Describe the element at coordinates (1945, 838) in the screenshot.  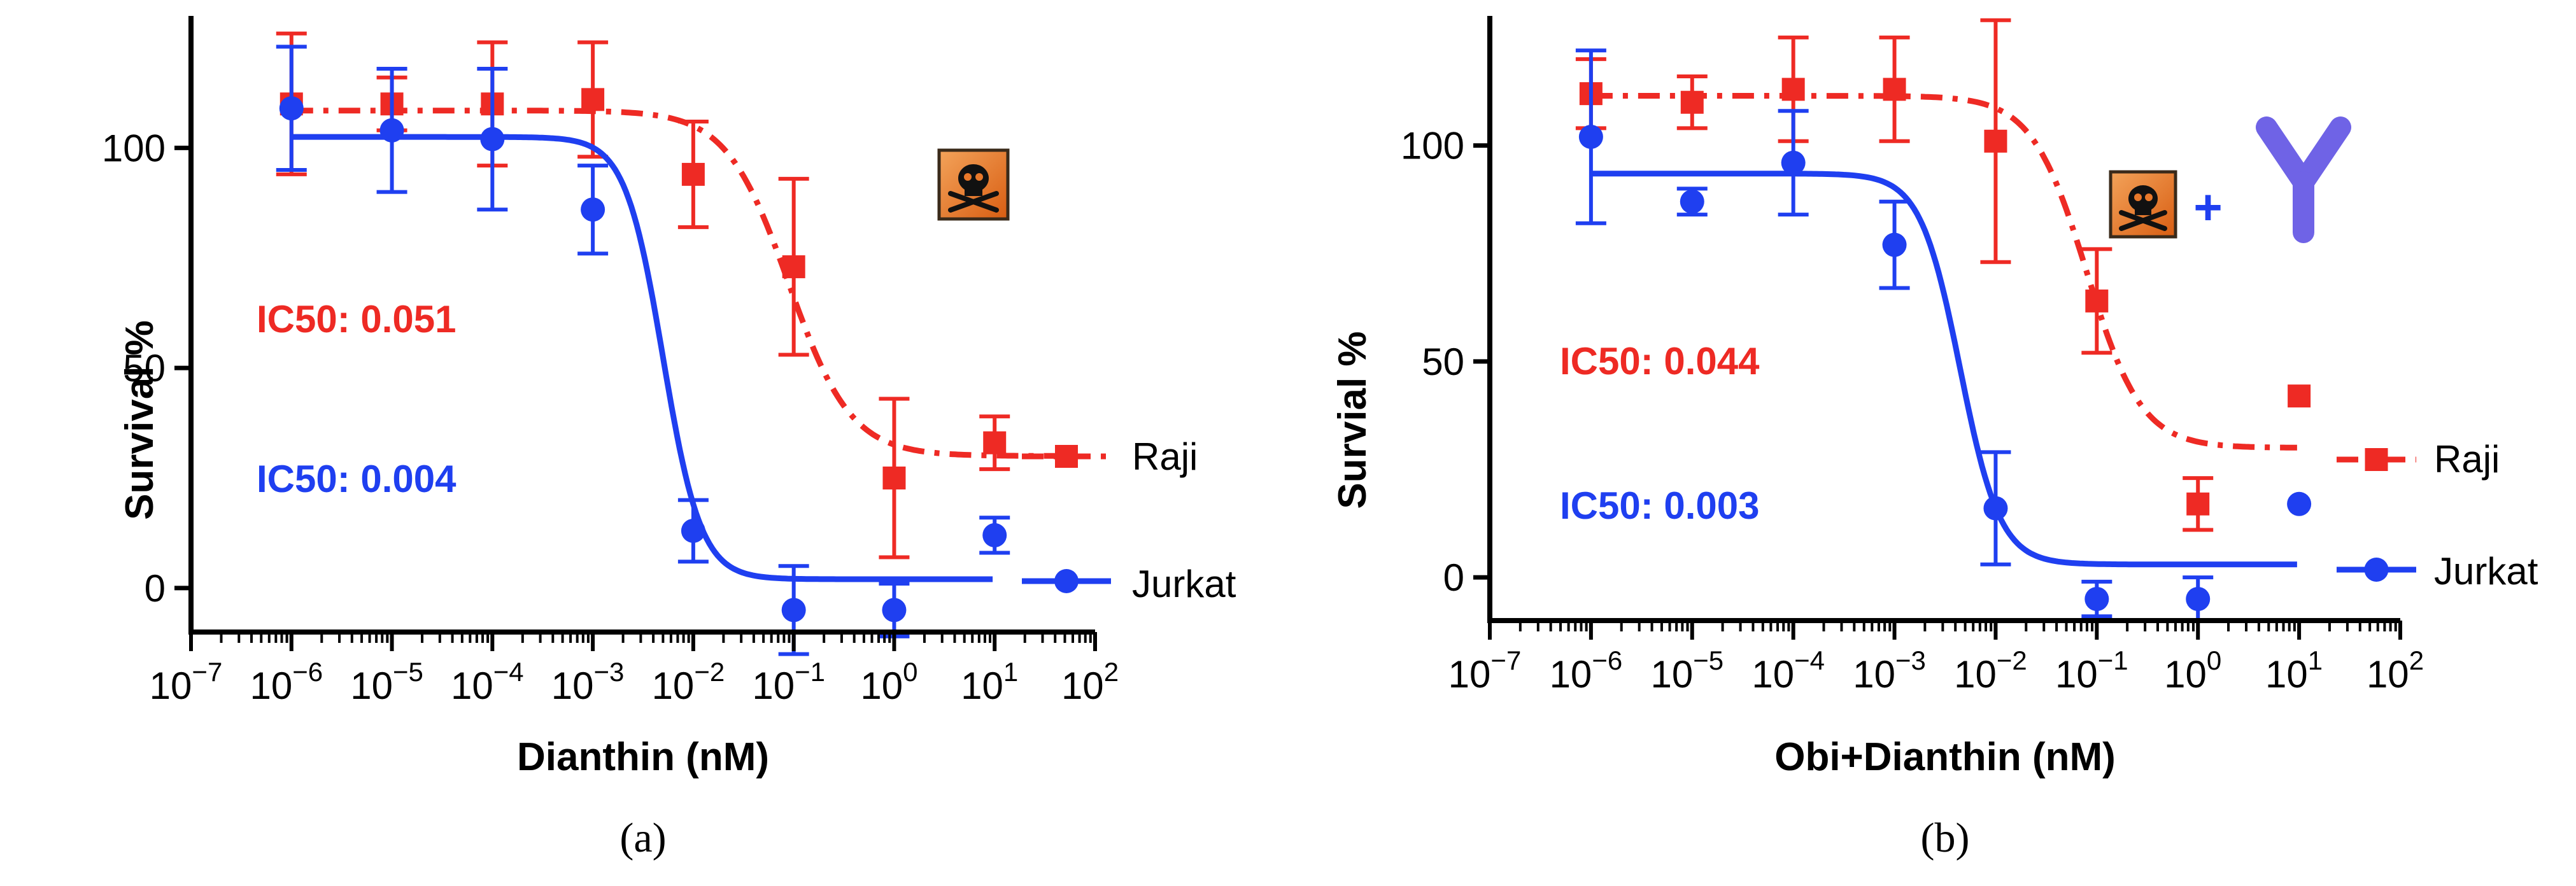
I see `panel-caption: (b)` at that location.